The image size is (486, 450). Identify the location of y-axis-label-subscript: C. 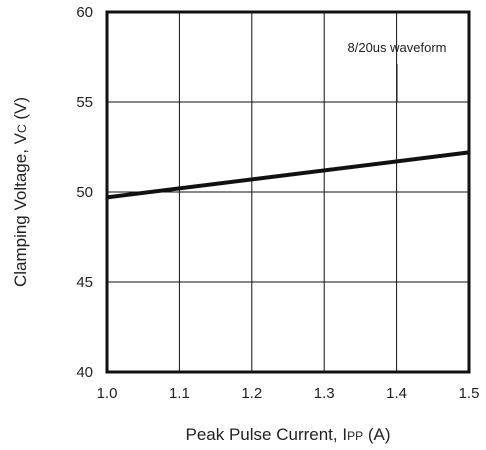
(22, 128).